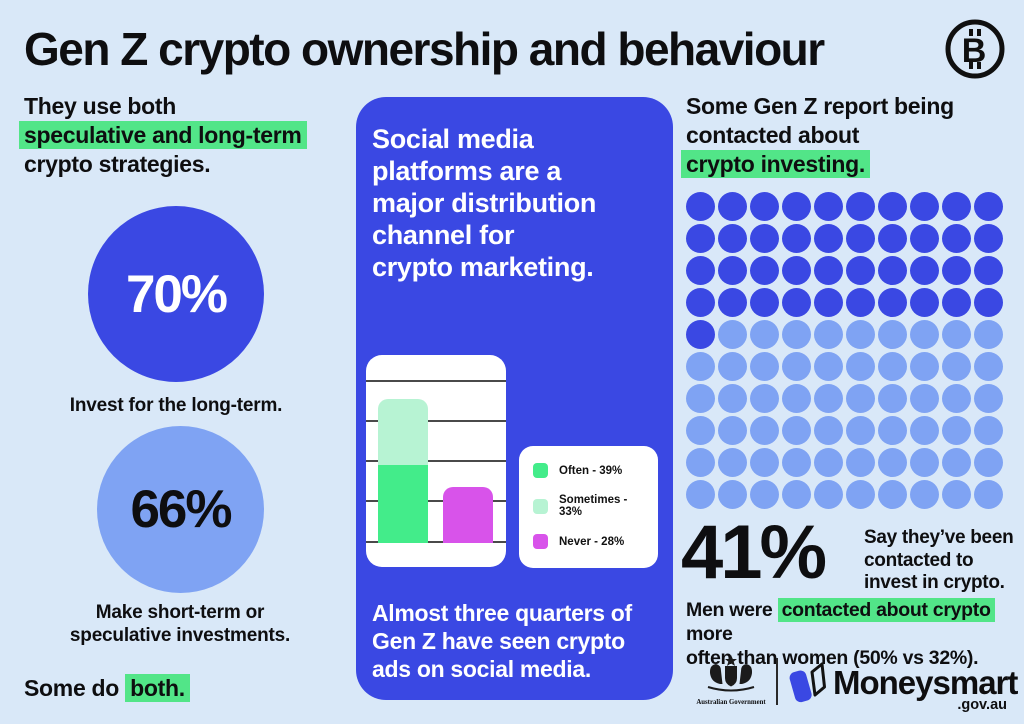 This screenshot has height=724, width=1024. I want to click on stacked-bar, so click(403, 471).